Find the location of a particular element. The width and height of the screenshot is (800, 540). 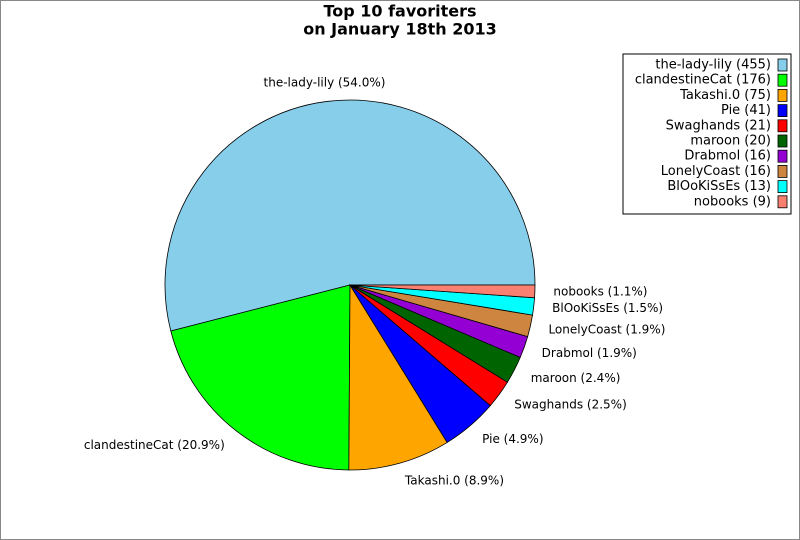

legend-label: Drabmol (16) is located at coordinates (727, 156).